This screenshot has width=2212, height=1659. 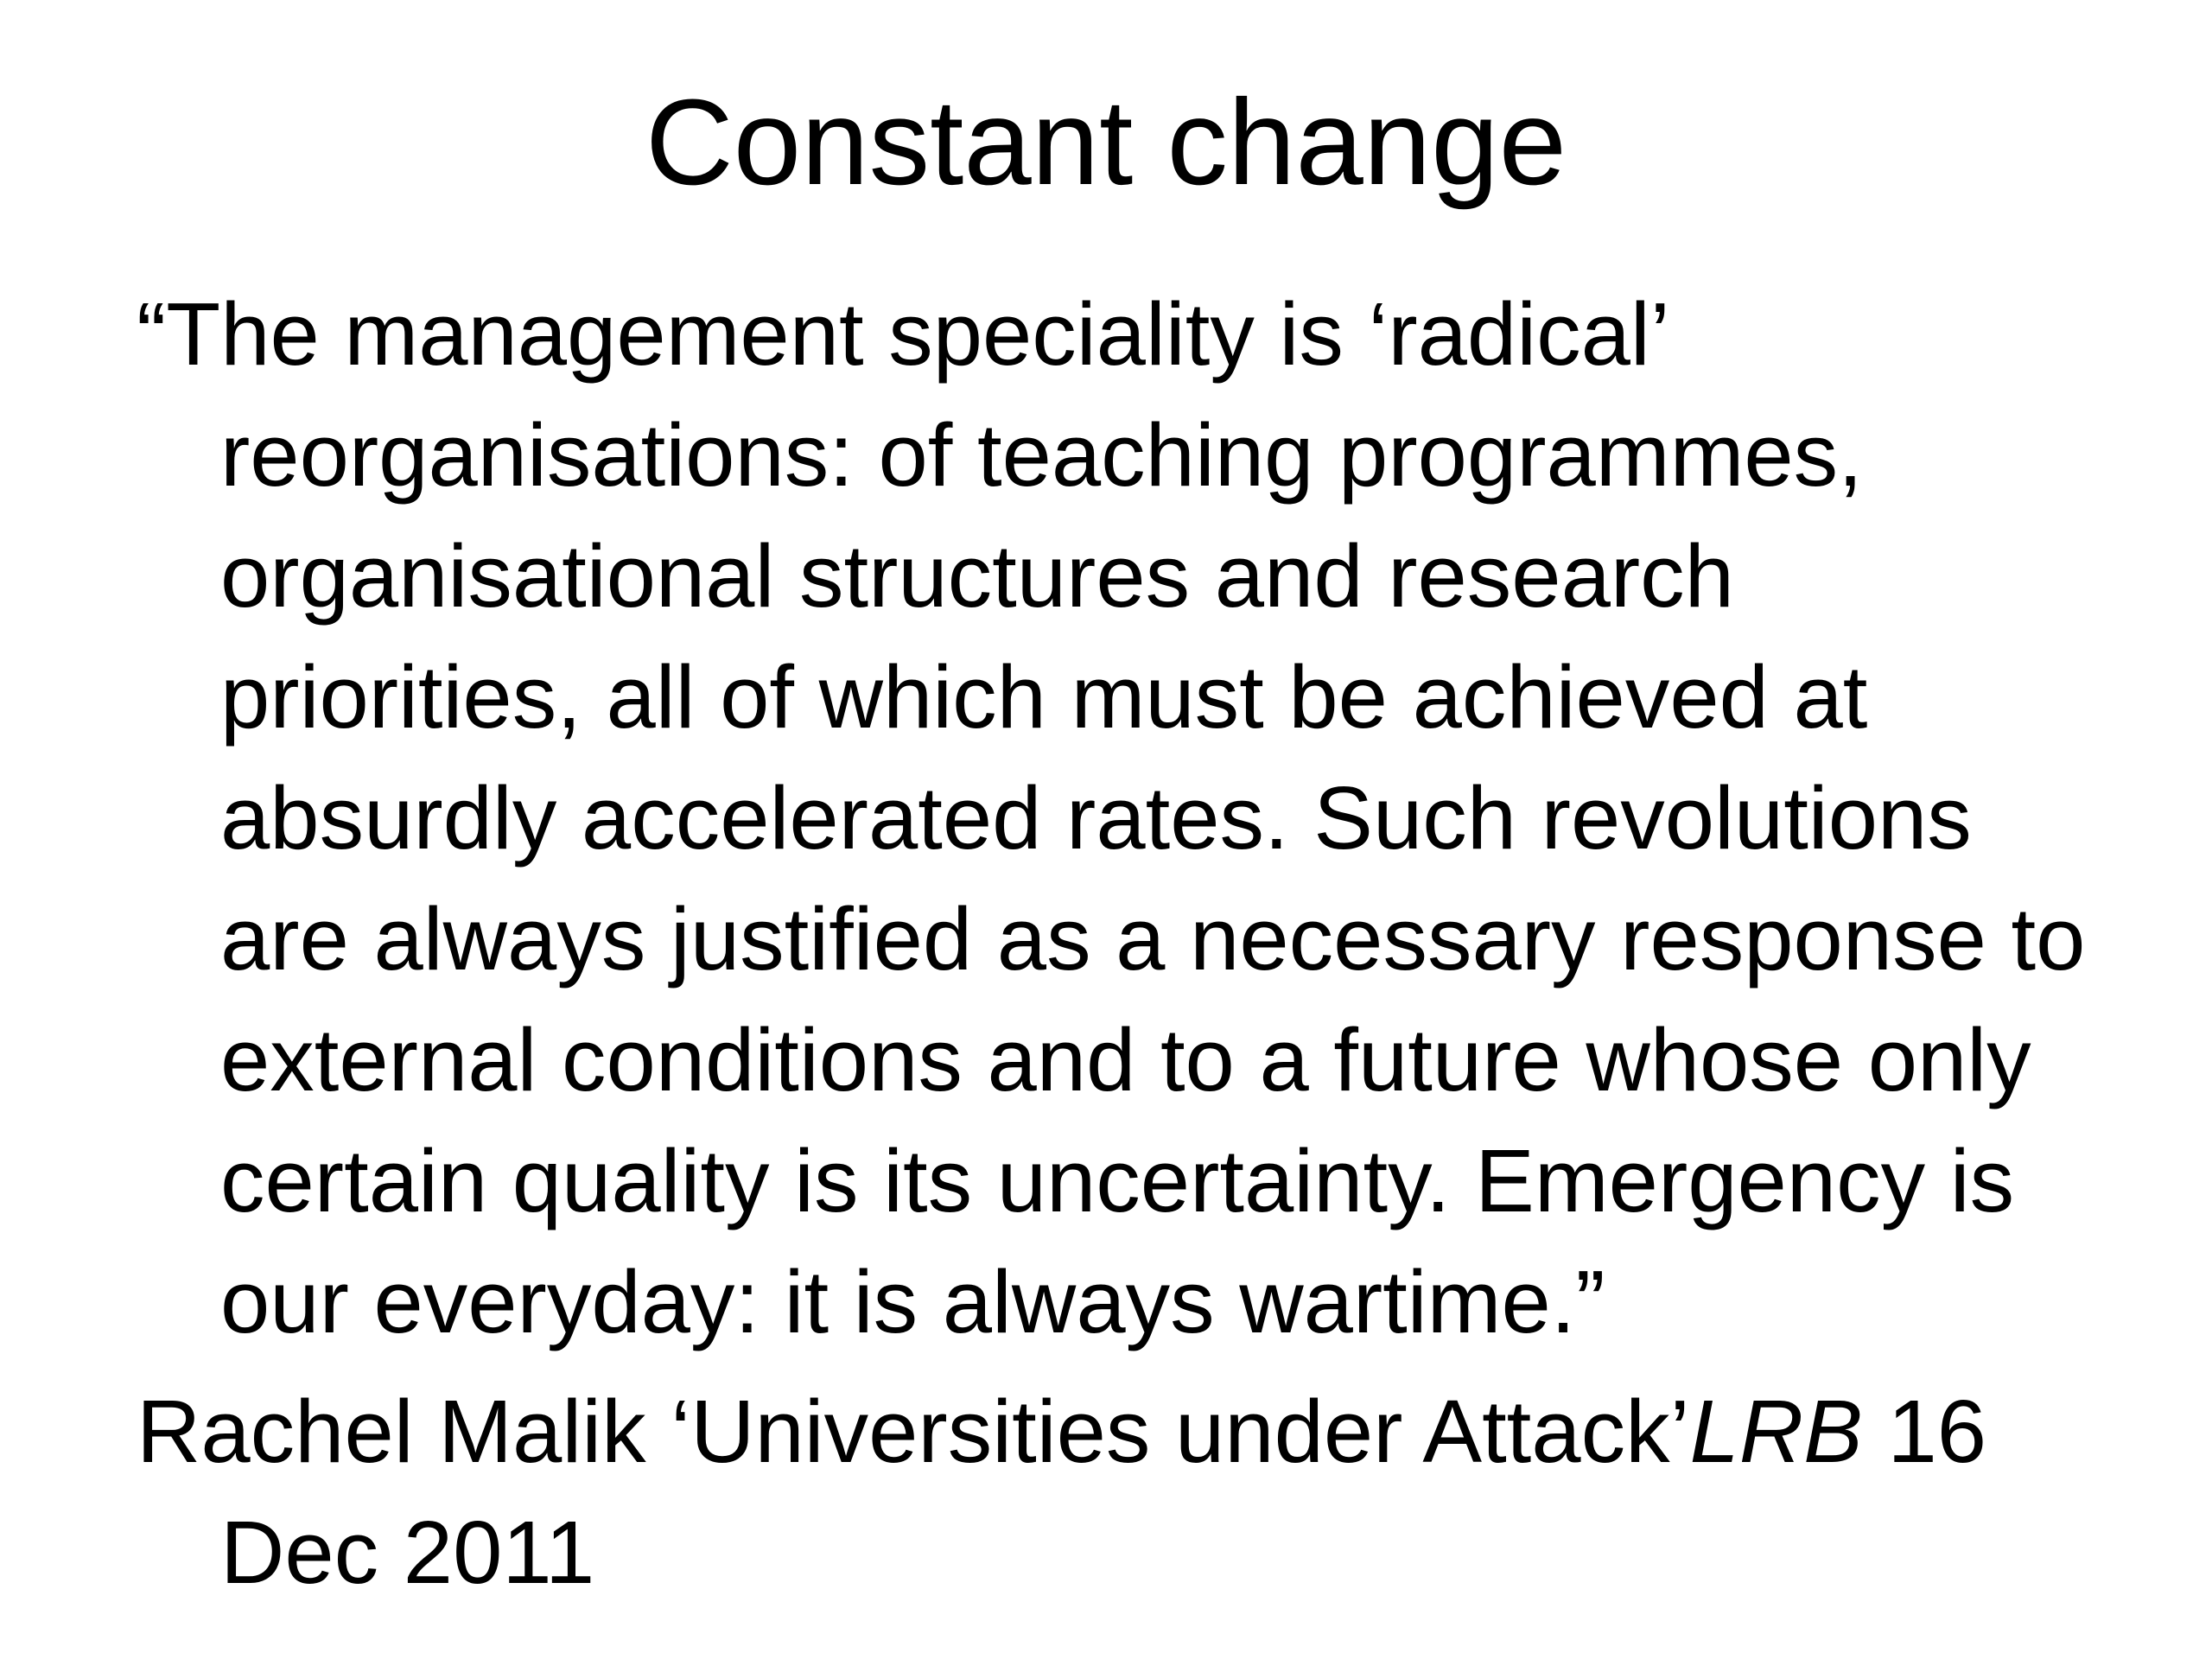 What do you see at coordinates (407, 1552) in the screenshot?
I see `attribution-date-line: Dec 2011` at bounding box center [407, 1552].